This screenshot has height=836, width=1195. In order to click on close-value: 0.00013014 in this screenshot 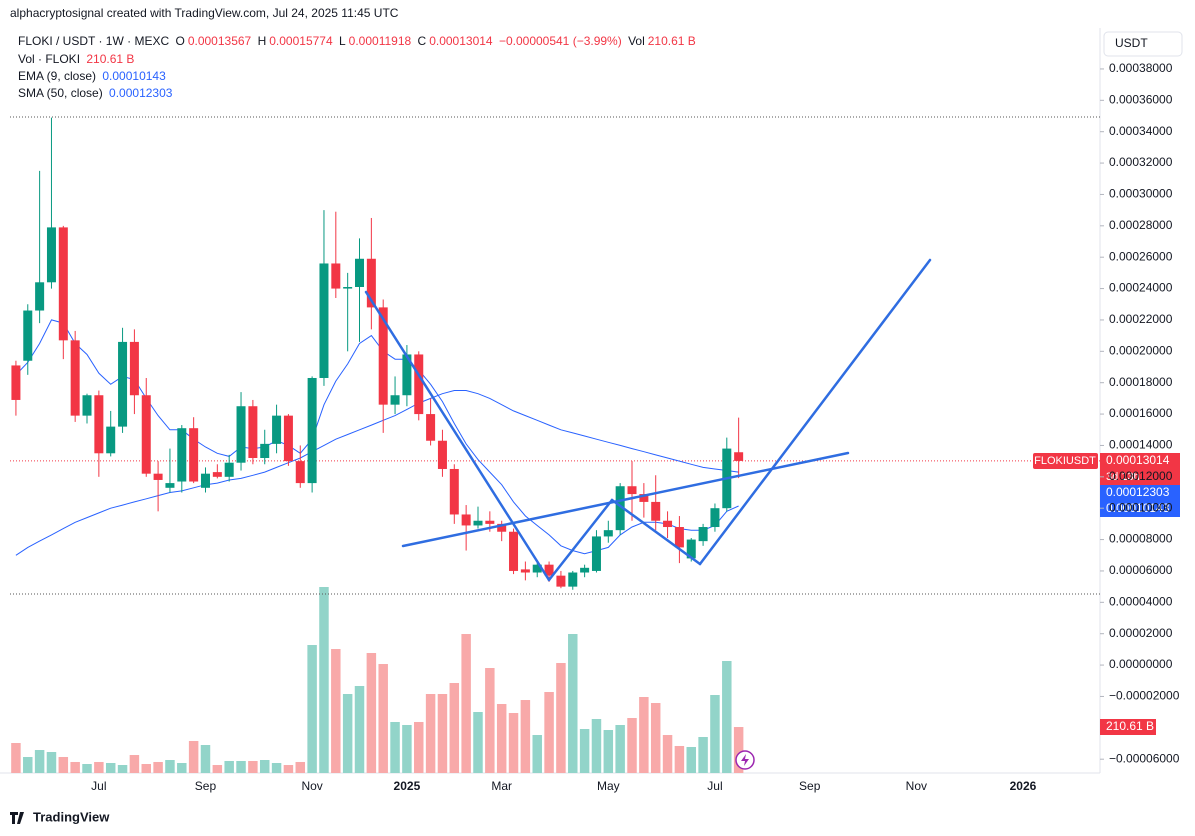, I will do `click(461, 41)`.